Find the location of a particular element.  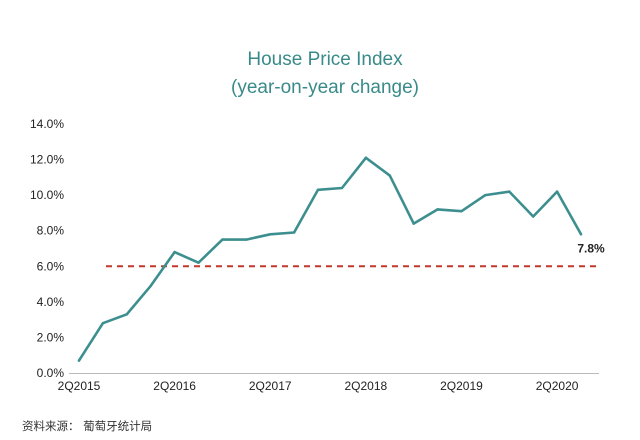

chart-subtitle: (year-on-year change) is located at coordinates (325, 87).